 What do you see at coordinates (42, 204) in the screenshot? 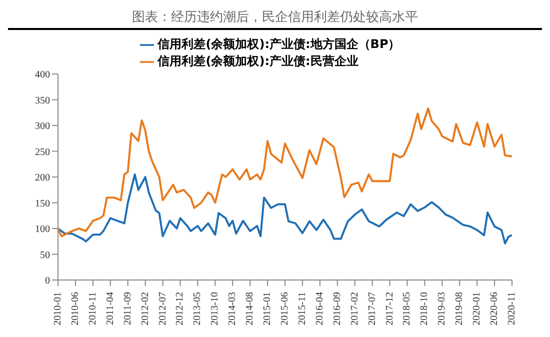
I see `y-tick-label: 150` at bounding box center [42, 204].